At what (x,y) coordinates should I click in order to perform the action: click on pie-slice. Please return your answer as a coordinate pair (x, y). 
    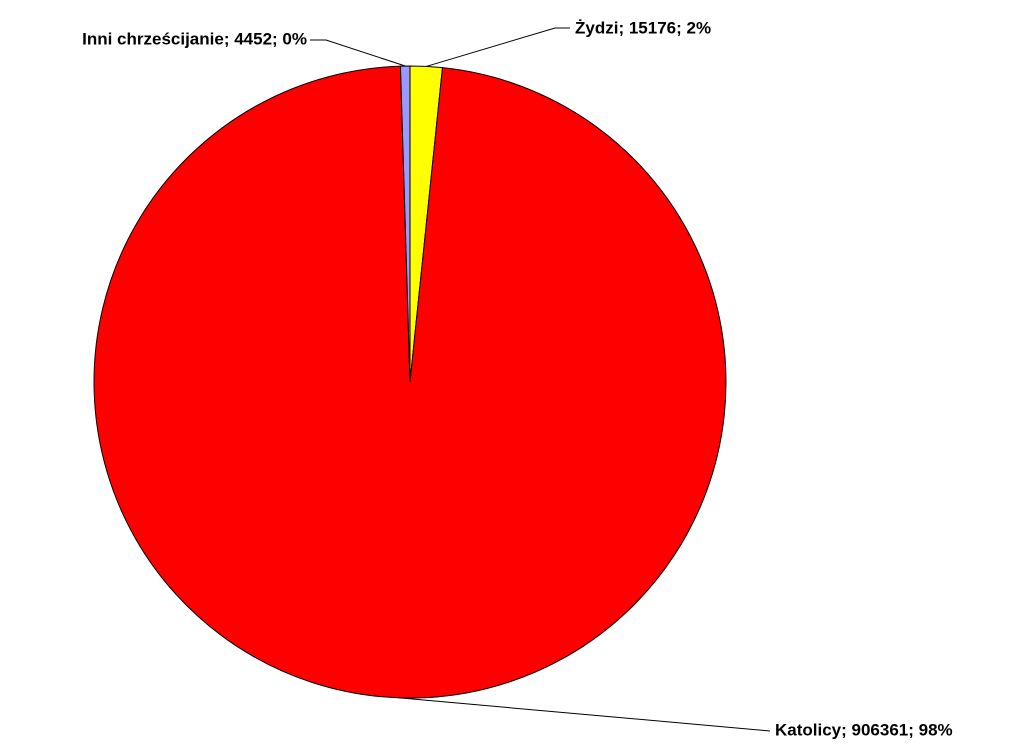
    Looking at the image, I should click on (405, 224).